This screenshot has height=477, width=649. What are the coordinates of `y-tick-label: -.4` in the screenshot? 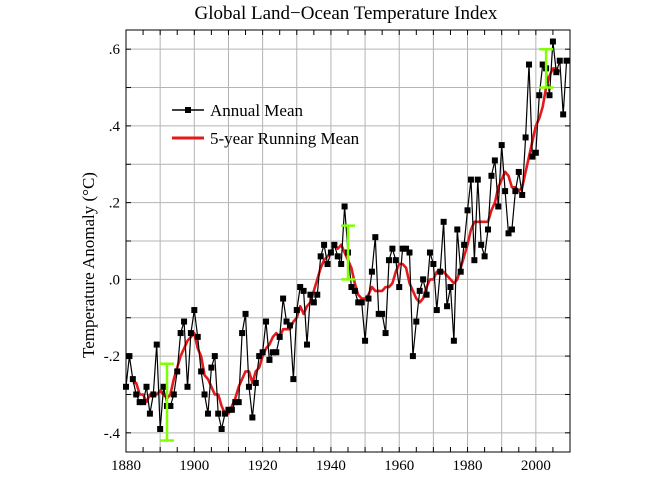 It's located at (112, 434).